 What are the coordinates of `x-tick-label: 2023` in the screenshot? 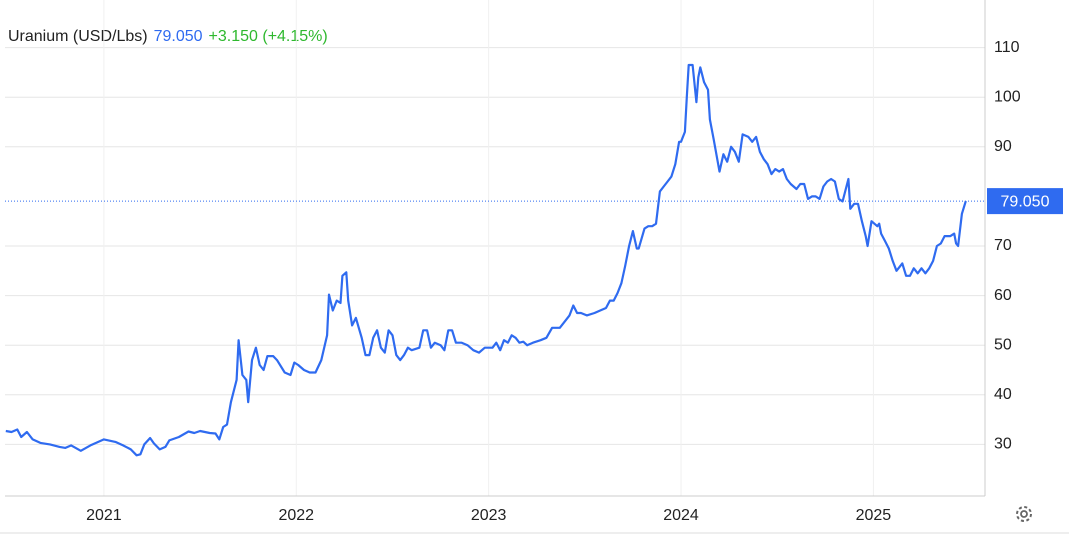 It's located at (489, 515).